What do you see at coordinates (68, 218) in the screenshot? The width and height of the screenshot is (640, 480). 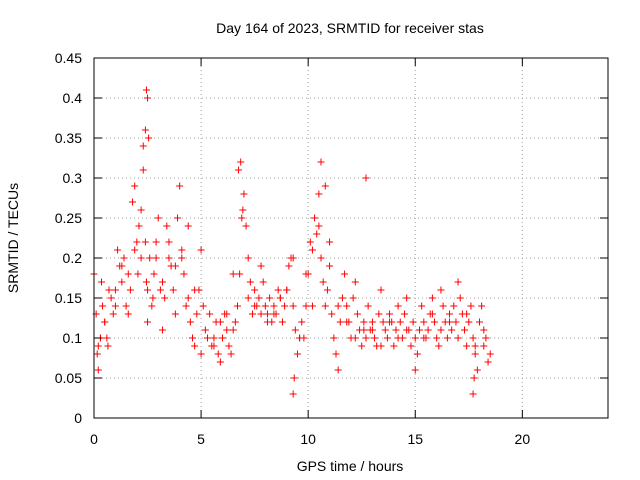 I see `y-tick-label: 0.25` at bounding box center [68, 218].